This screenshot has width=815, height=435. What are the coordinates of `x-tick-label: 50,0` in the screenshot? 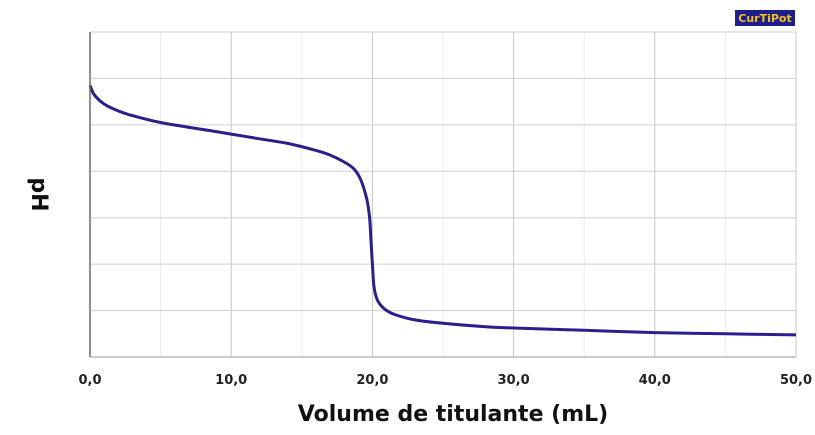 It's located at (796, 380).